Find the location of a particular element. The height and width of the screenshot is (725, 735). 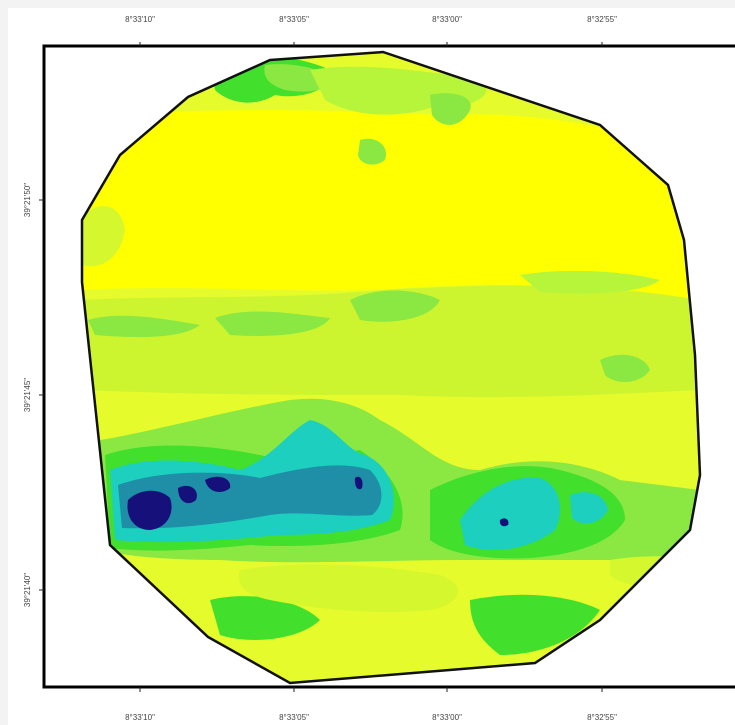

x-tick-label-top-3: 8°33'00" is located at coordinates (447, 19).